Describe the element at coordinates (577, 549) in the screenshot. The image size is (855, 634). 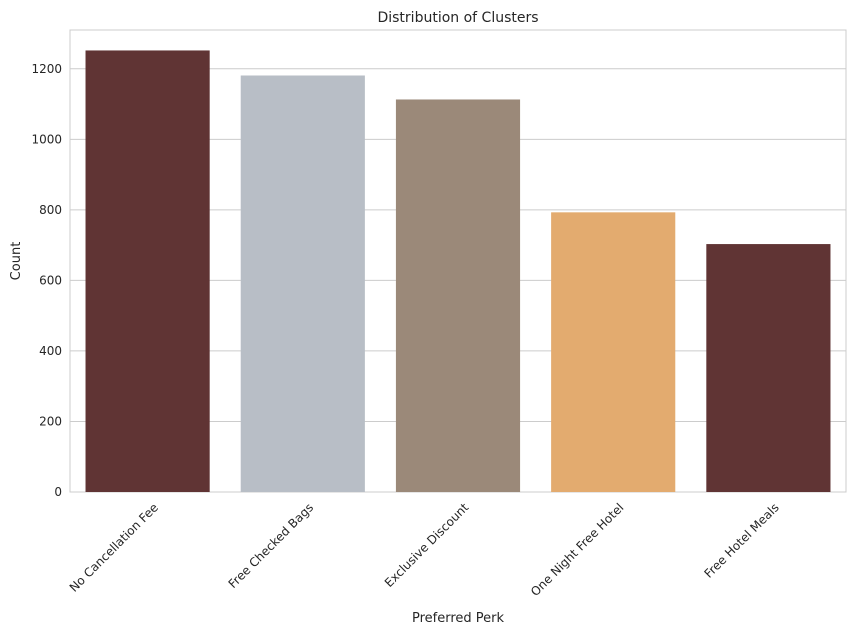
I see `x-tick-label: One Night Free Hotel` at that location.